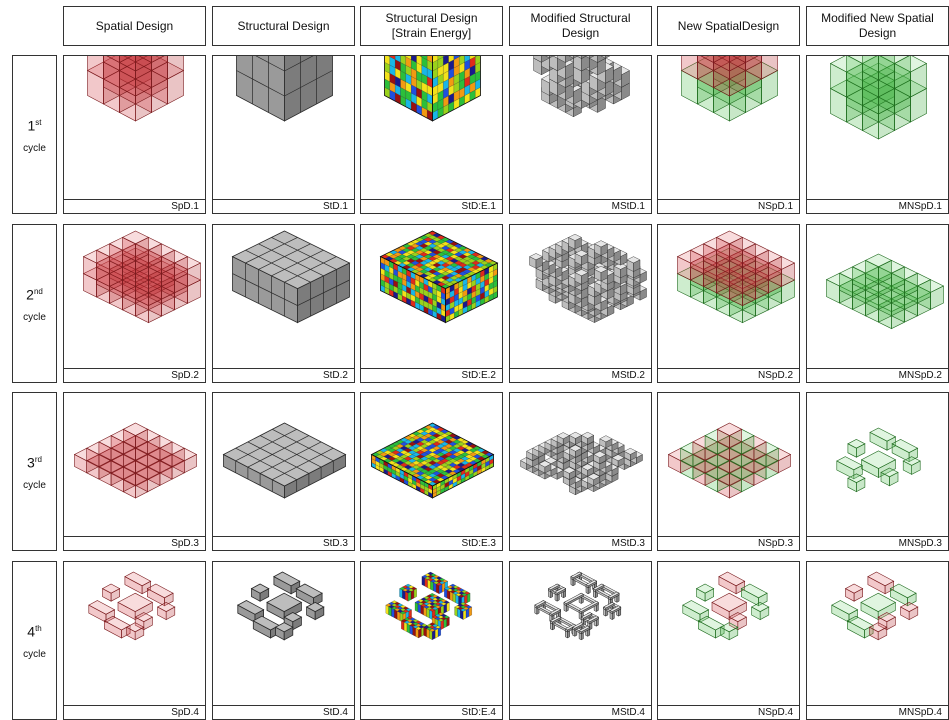 The image size is (949, 720). Describe the element at coordinates (134, 134) in the screenshot. I see `design-panel: SpD.1` at that location.